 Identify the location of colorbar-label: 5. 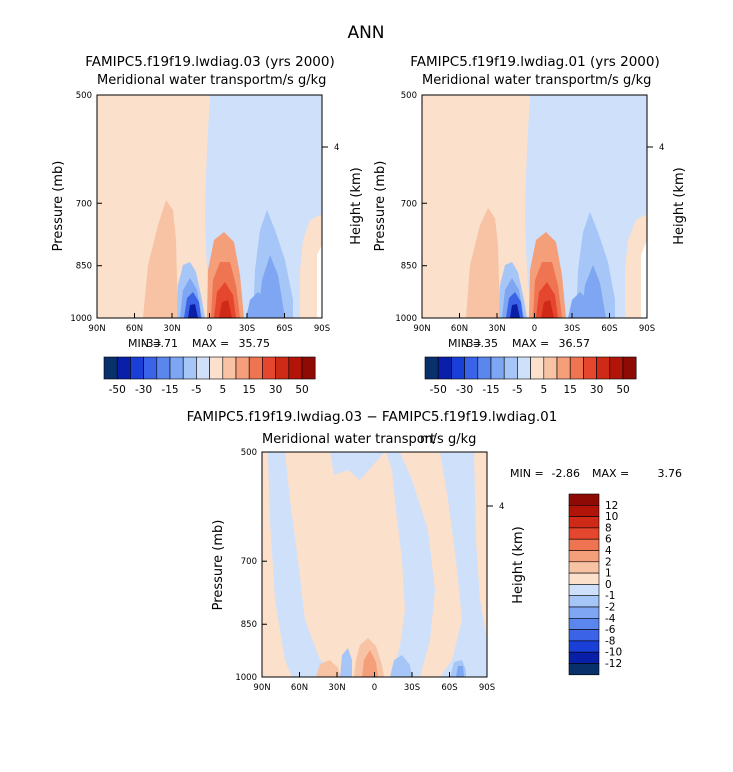
(222, 390).